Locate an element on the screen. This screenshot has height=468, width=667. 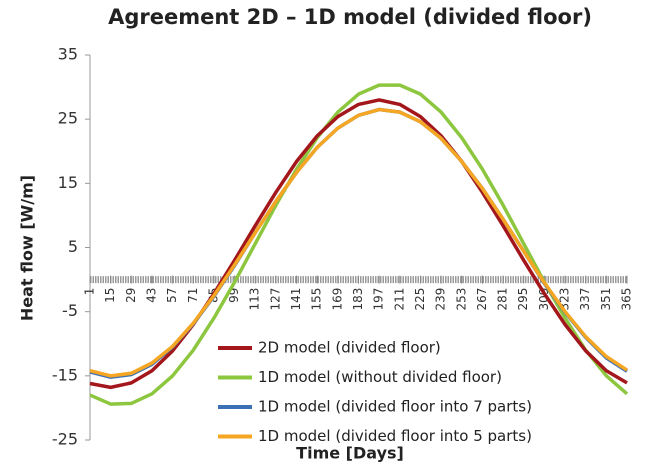
x-tick-label: 337 is located at coordinates (585, 299).